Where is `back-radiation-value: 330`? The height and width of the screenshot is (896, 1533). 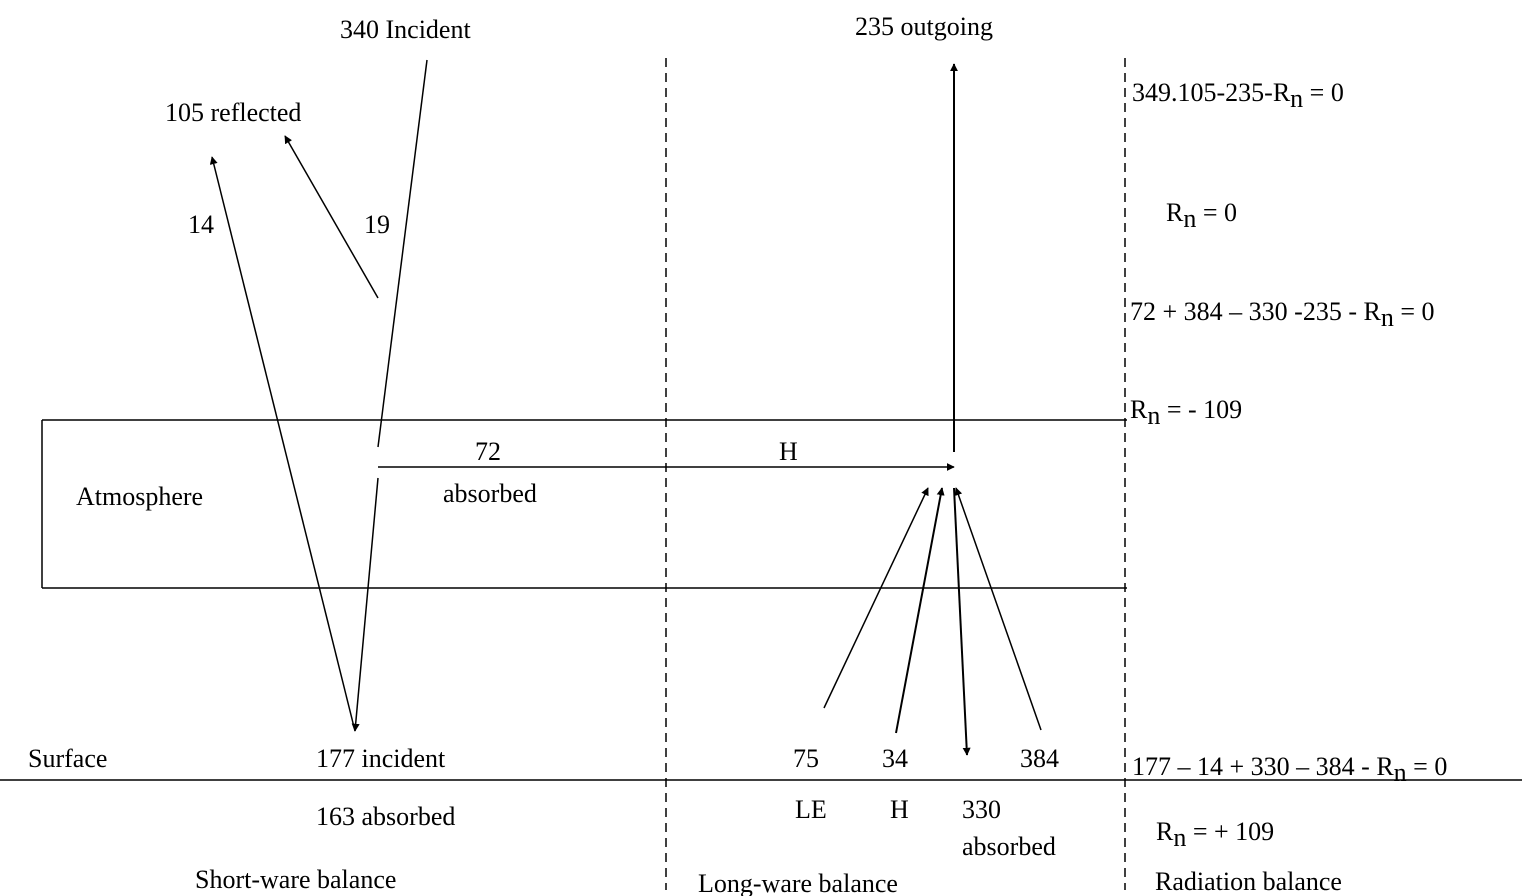 back-radiation-value: 330 is located at coordinates (981, 809).